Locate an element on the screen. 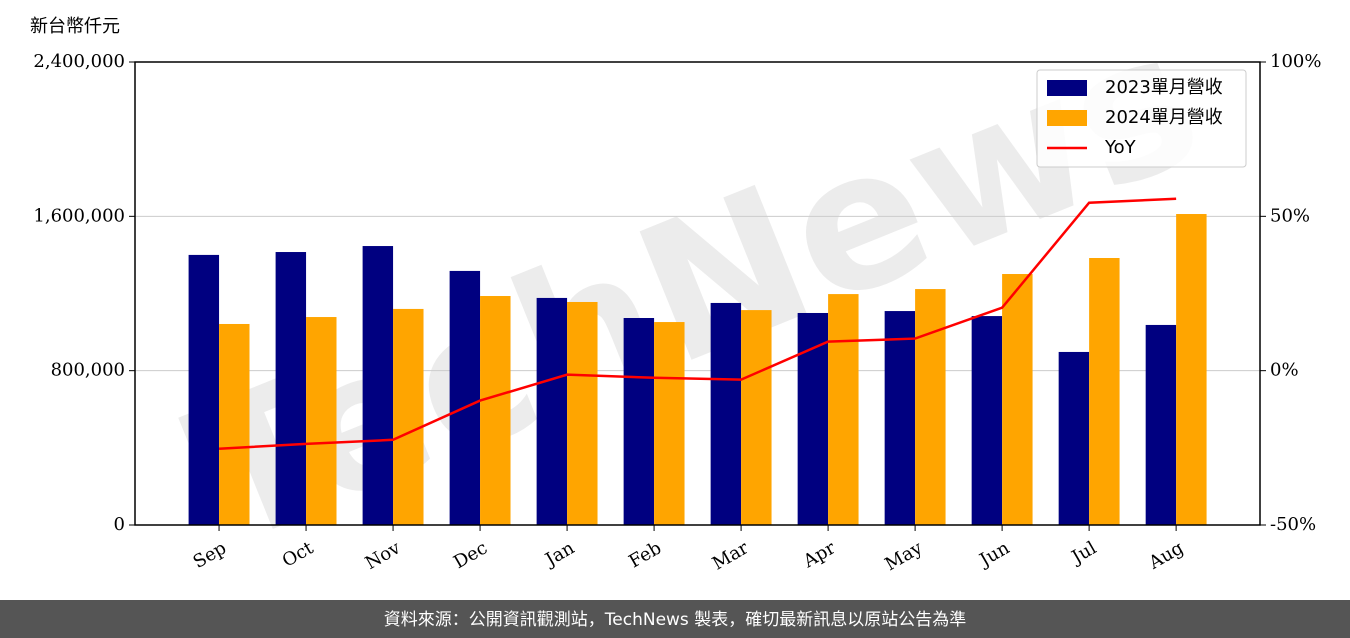  x-tick-label: Apr is located at coordinates (819, 554).